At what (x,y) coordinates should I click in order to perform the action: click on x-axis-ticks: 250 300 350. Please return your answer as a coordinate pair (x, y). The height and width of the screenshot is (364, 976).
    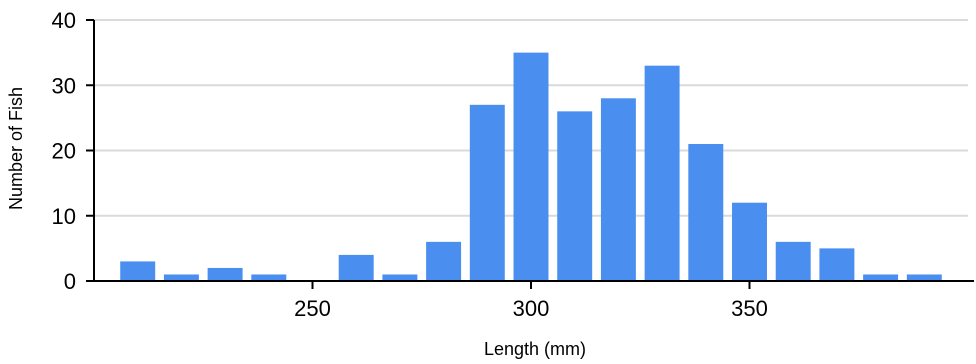
    Looking at the image, I should click on (531, 301).